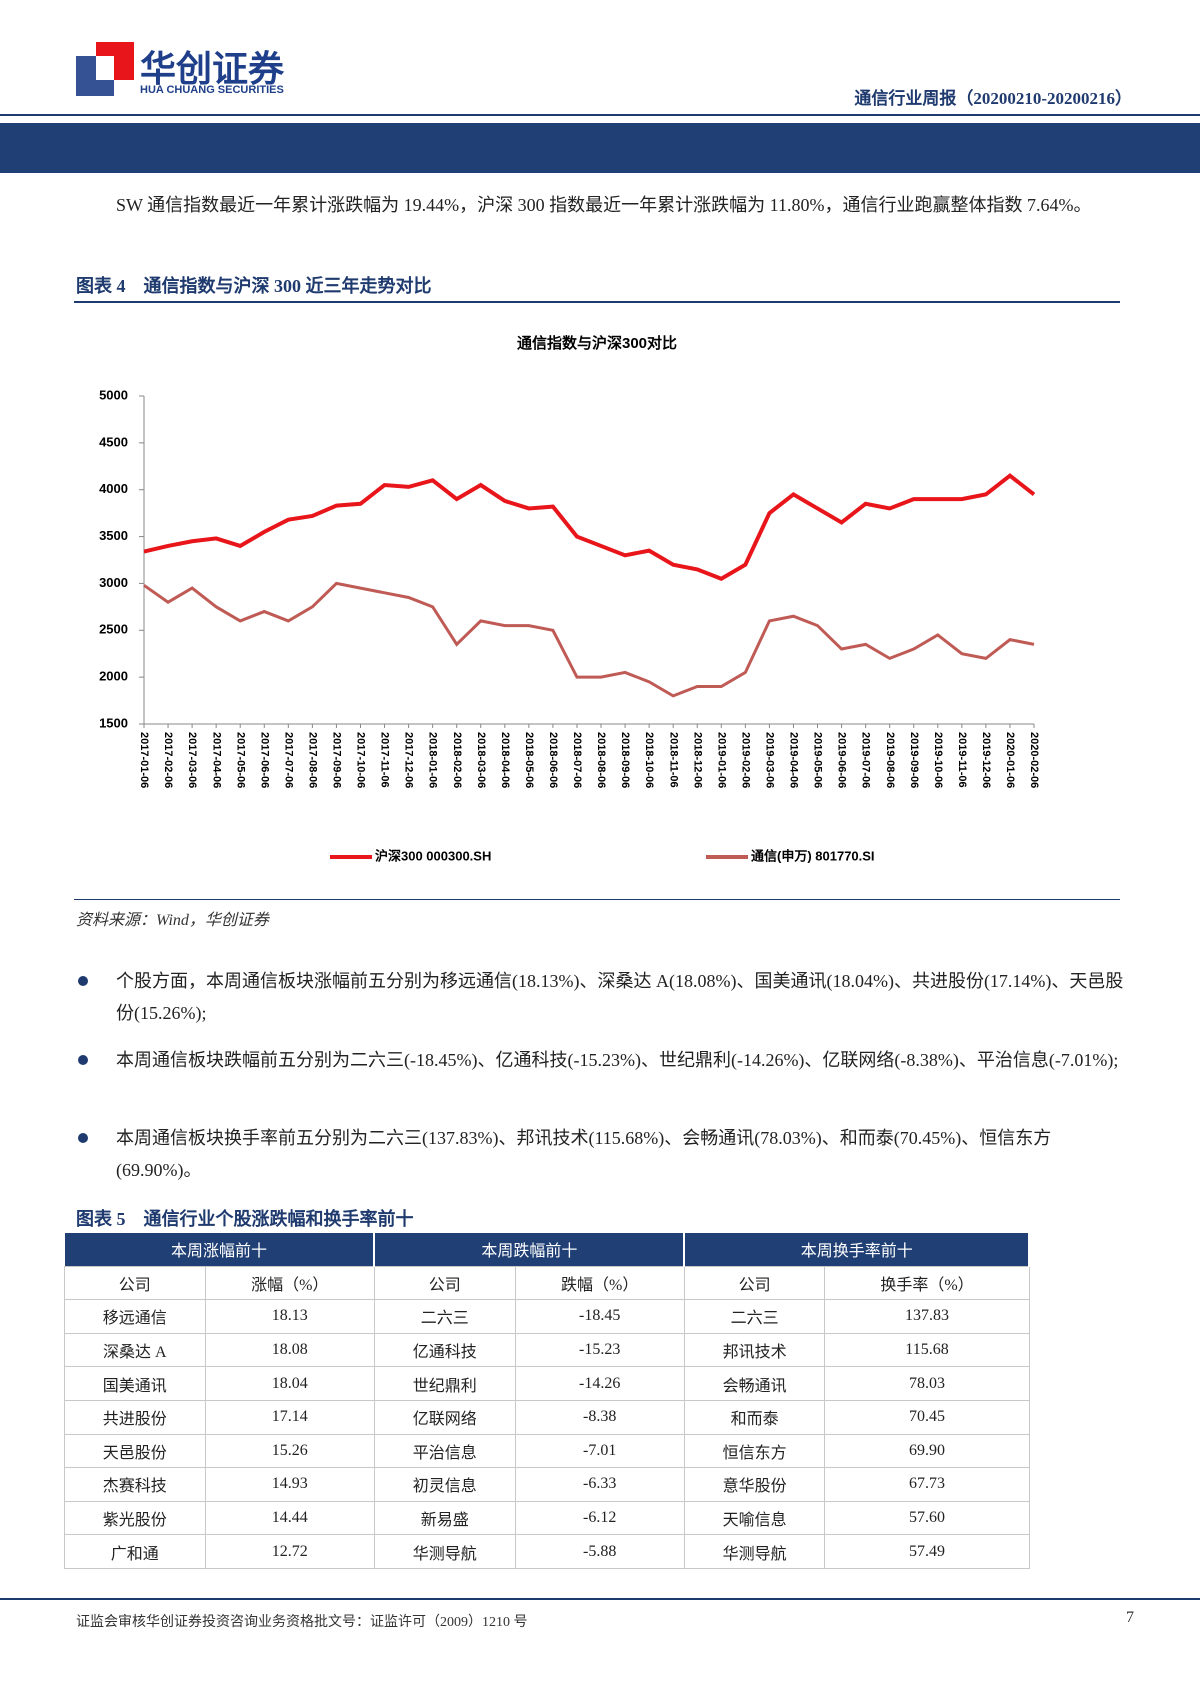 This screenshot has height=1698, width=1200. I want to click on table-cell: 会畅通讯, so click(754, 1383).